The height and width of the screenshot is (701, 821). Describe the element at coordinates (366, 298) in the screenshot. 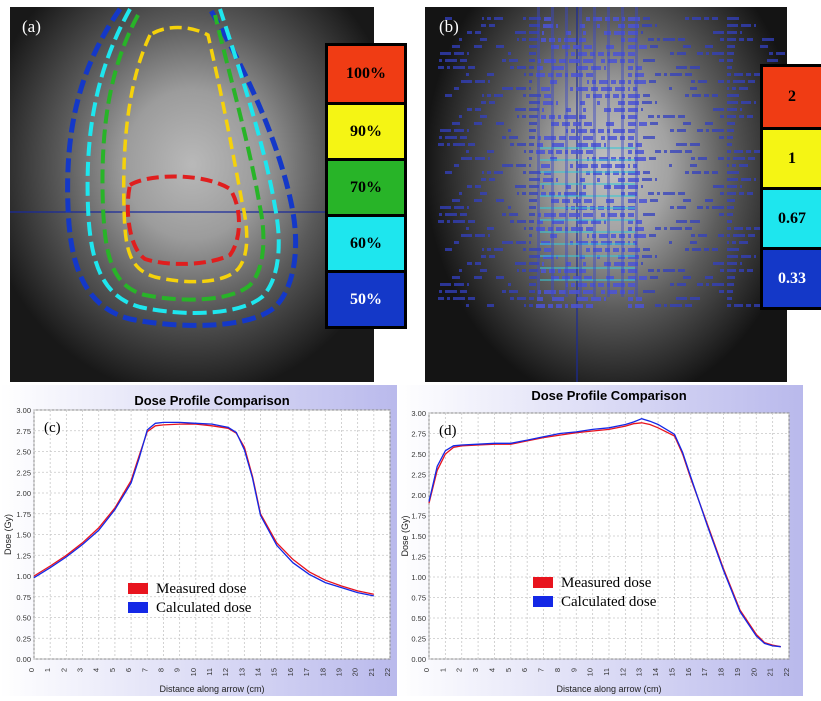

I see `legend-entry: 50%` at that location.